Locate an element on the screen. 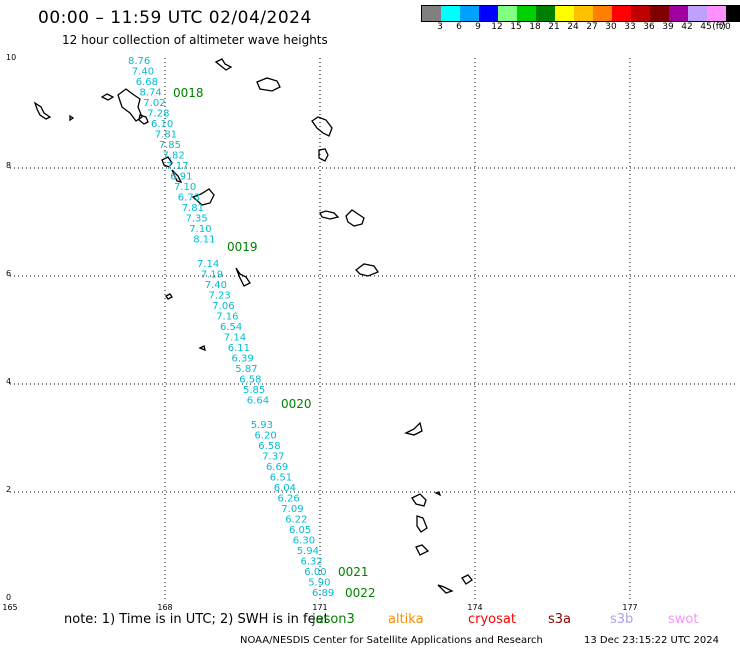  timestamp-text: 13 Dec 23:15:22 UTC 2024 is located at coordinates (651, 640).